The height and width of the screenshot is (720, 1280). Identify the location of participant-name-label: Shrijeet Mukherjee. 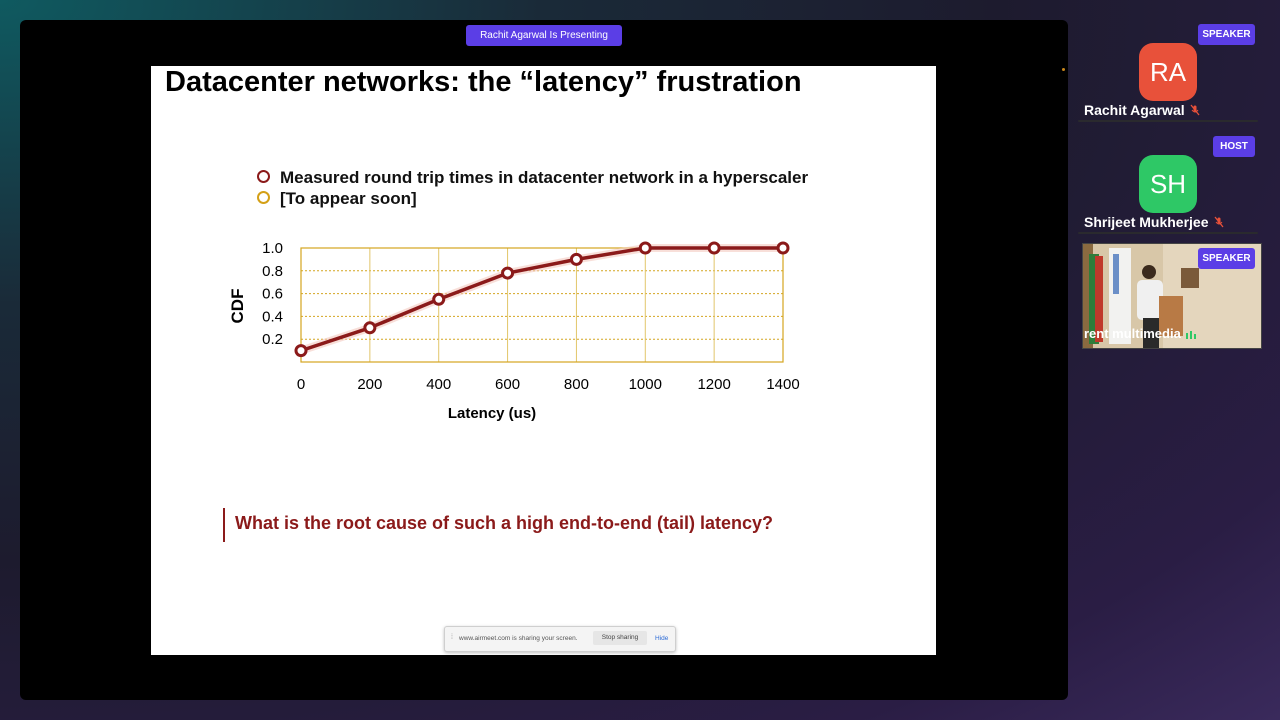
(1146, 222).